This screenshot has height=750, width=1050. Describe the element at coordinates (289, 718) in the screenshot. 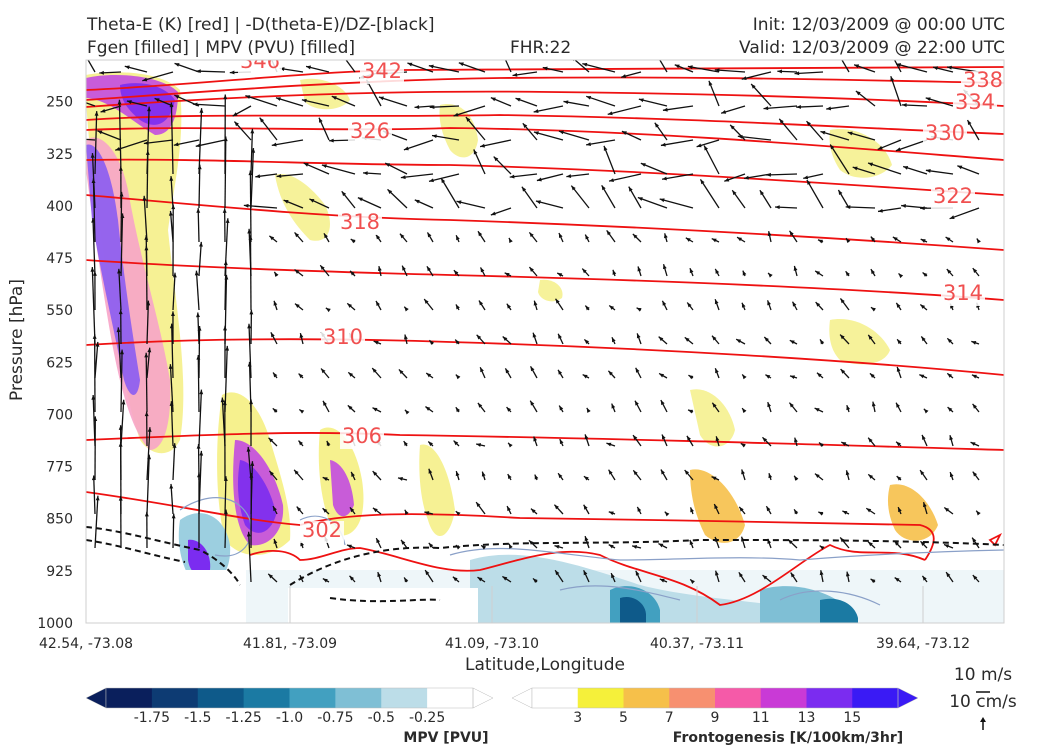

I see `mpv-colorbar-tick: -1.0` at that location.